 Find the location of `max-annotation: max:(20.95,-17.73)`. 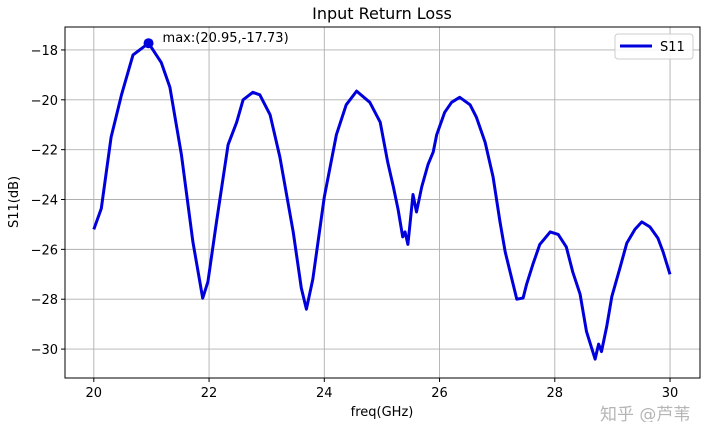

max-annotation: max:(20.95,-17.73) is located at coordinates (226, 38).